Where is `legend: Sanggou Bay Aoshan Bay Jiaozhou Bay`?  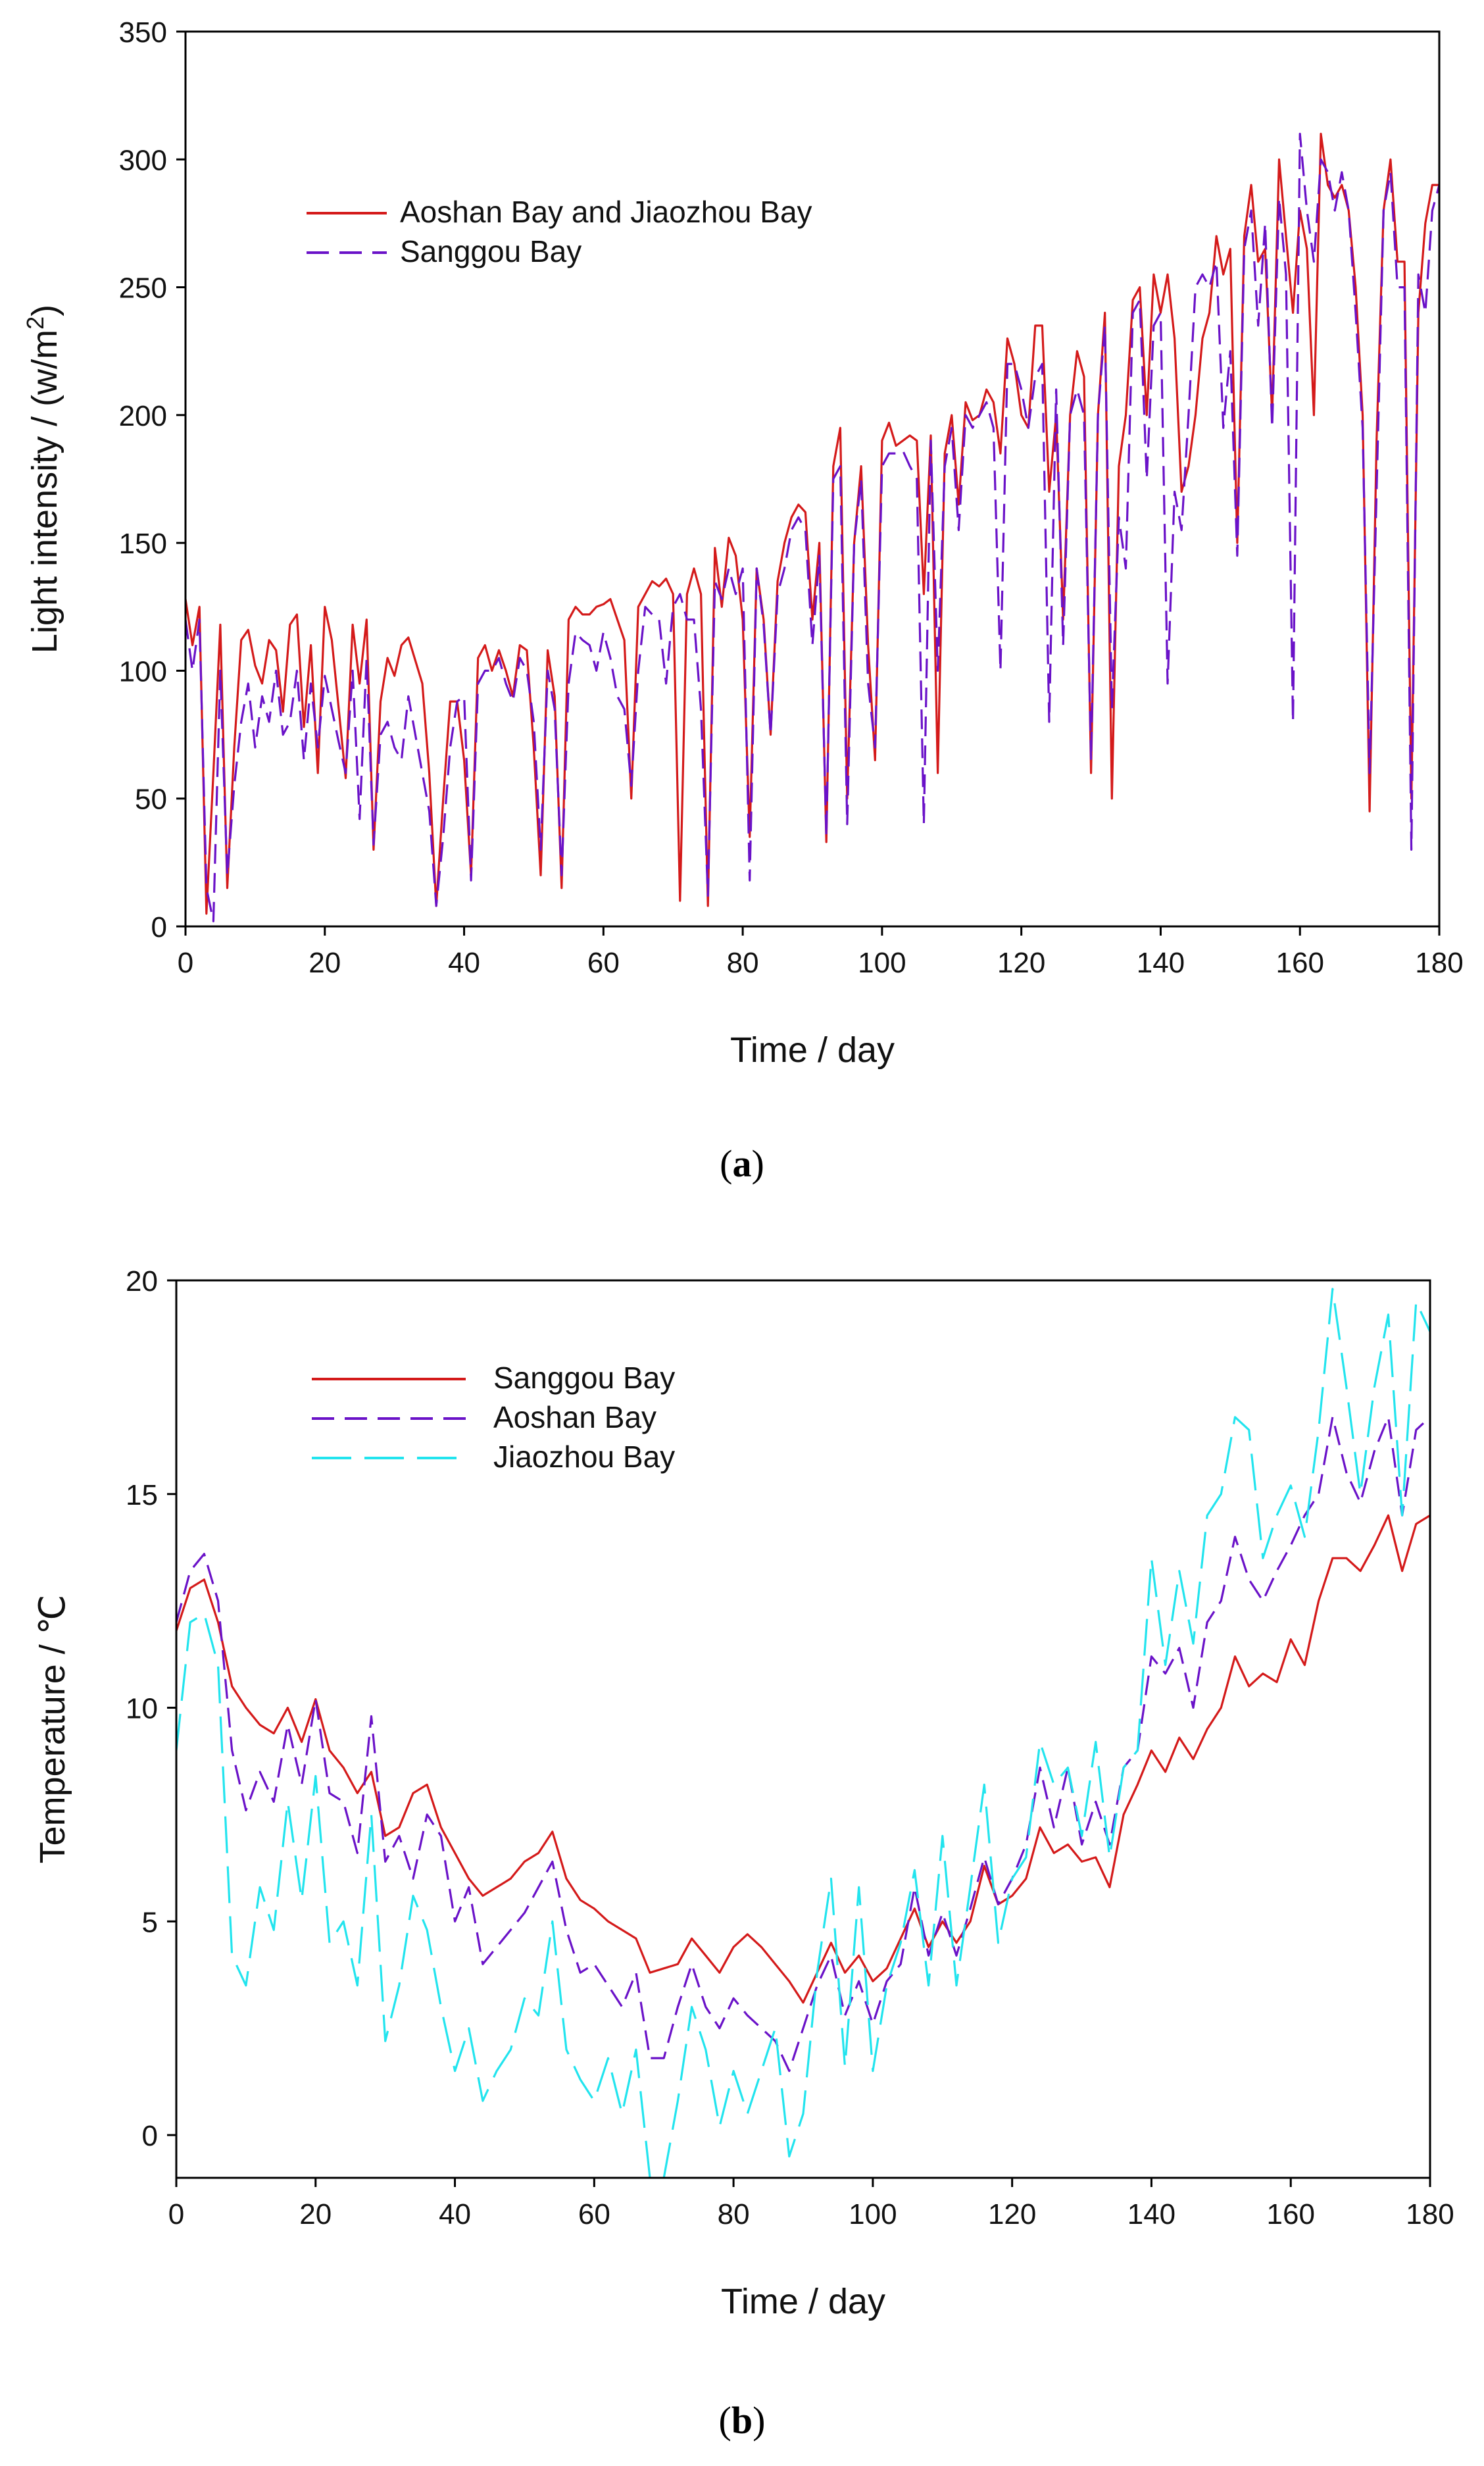
legend: Sanggou Bay Aoshan Bay Jiaozhou Bay is located at coordinates (494, 1417).